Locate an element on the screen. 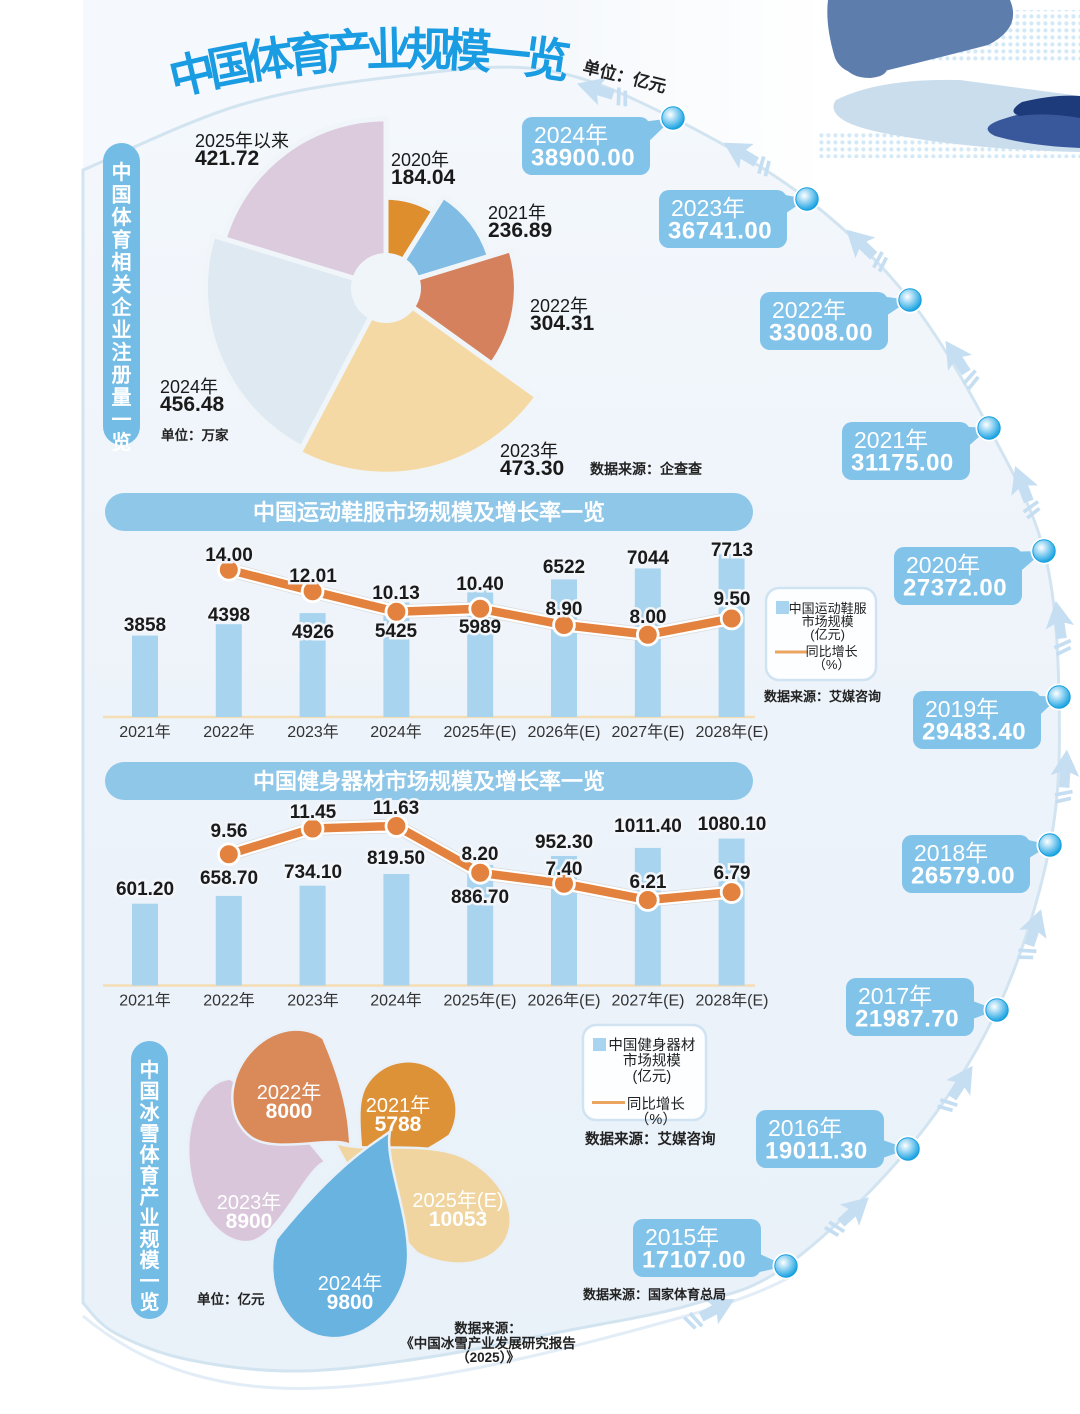  svg-text: 相 is located at coordinates (122, 262).